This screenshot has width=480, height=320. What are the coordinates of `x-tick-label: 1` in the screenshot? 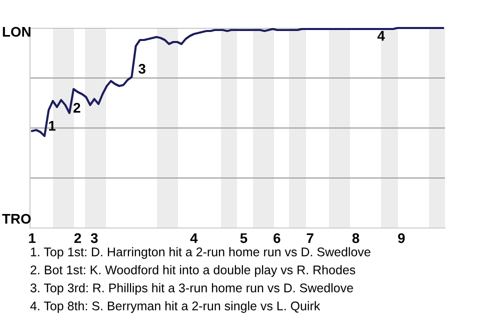 It's located at (32, 238).